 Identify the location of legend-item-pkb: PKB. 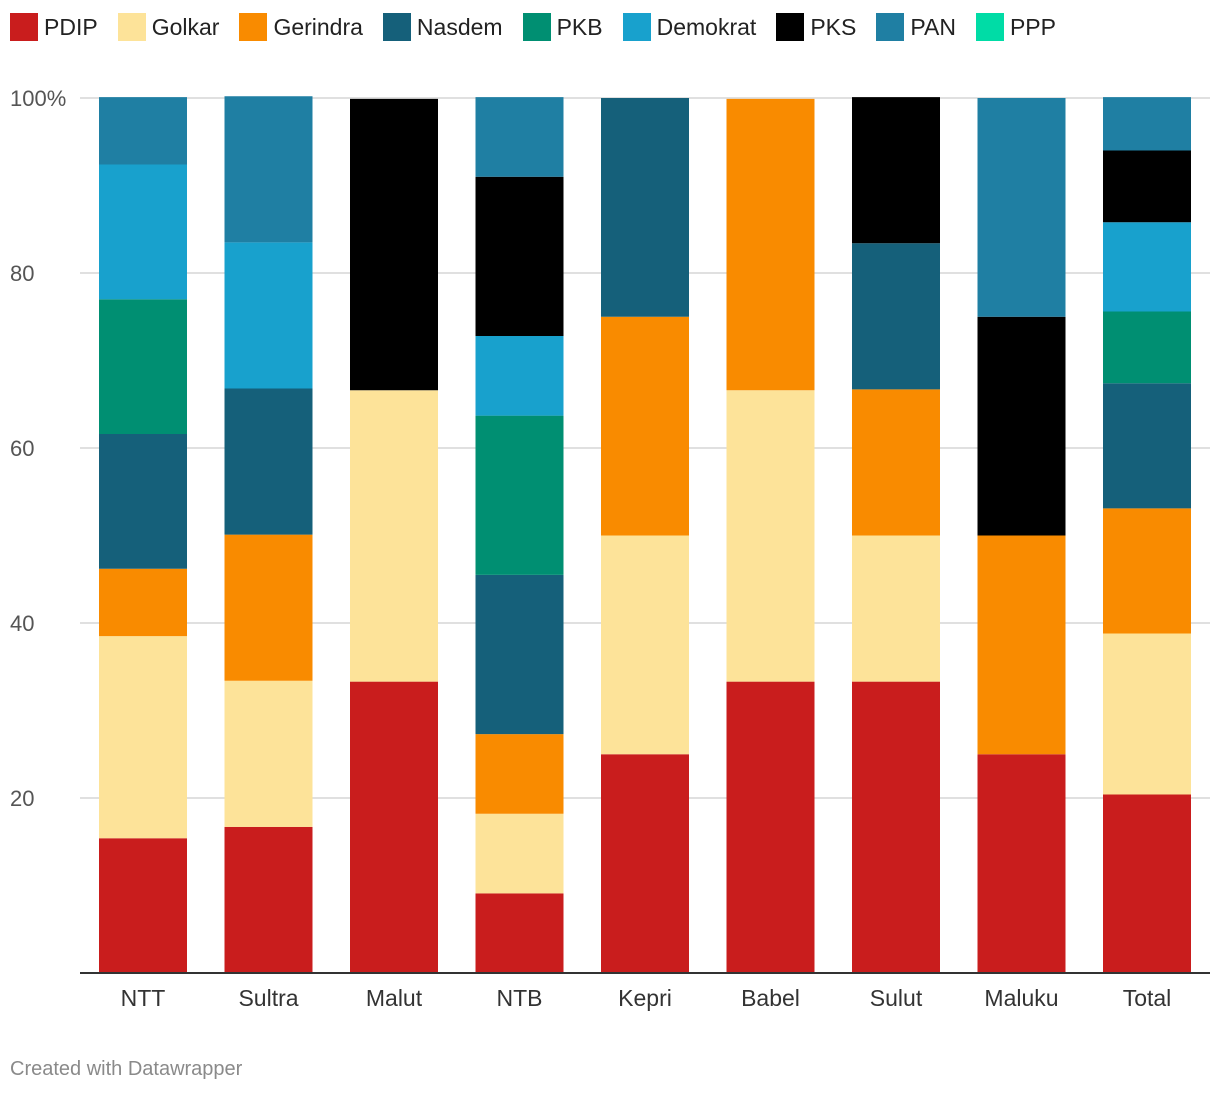
(562, 27).